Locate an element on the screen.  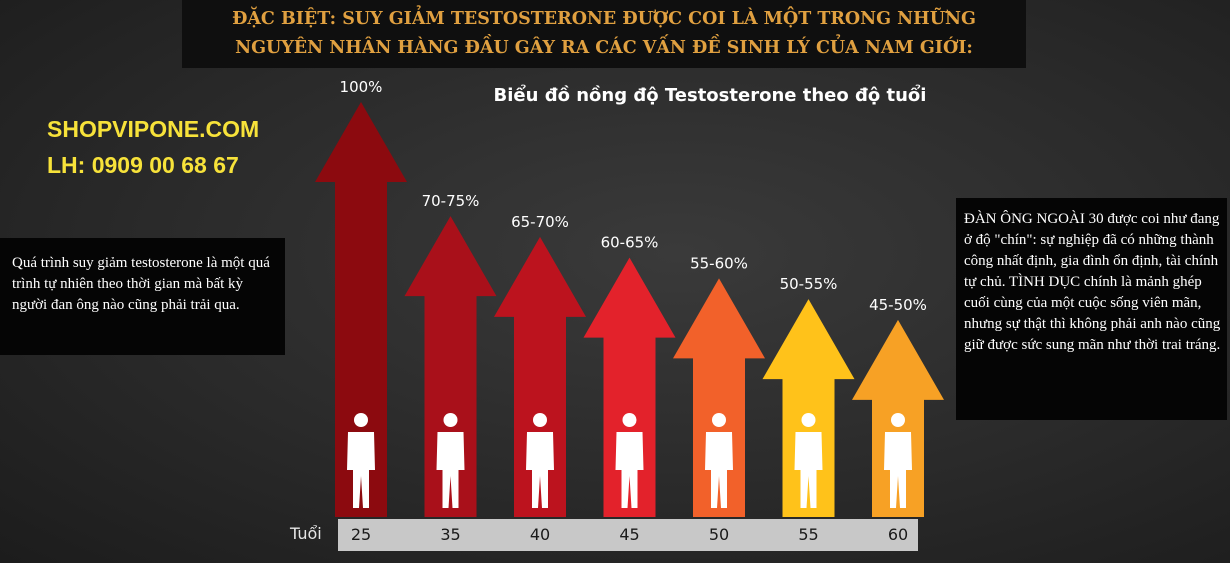
value-label-25: 100% is located at coordinates (361, 87).